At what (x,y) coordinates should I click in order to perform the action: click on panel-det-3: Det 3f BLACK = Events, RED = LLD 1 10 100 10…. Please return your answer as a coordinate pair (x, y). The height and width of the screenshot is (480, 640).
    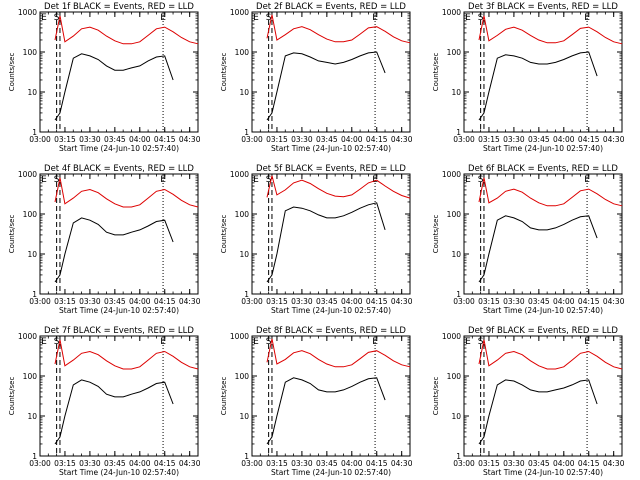
    Looking at the image, I should click on (528, 77).